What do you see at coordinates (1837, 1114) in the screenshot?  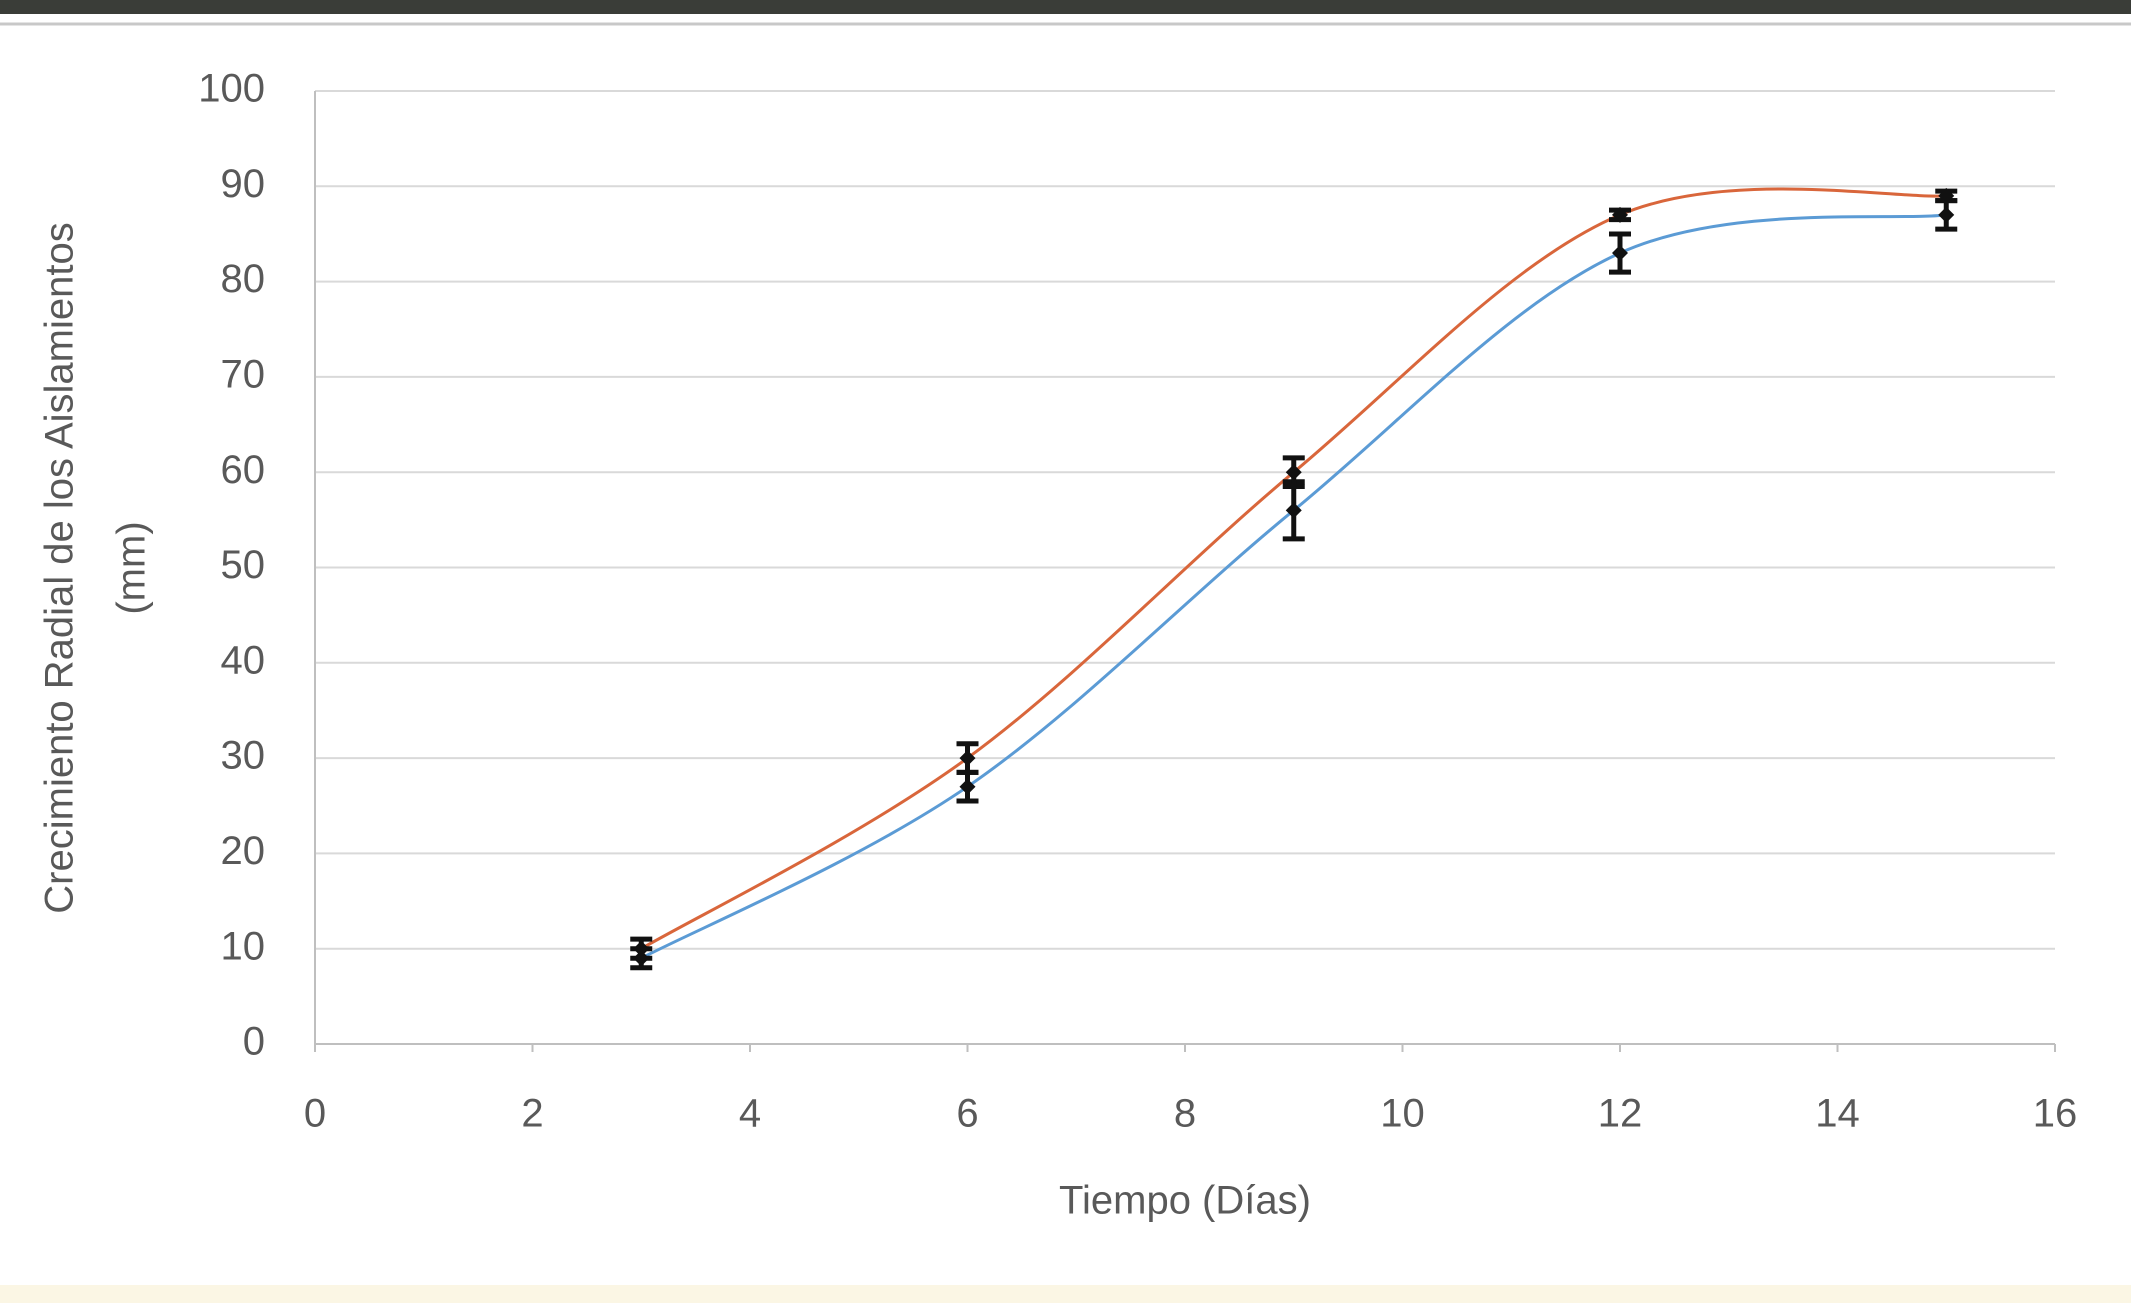 I see `x-tick-label: 14` at bounding box center [1837, 1114].